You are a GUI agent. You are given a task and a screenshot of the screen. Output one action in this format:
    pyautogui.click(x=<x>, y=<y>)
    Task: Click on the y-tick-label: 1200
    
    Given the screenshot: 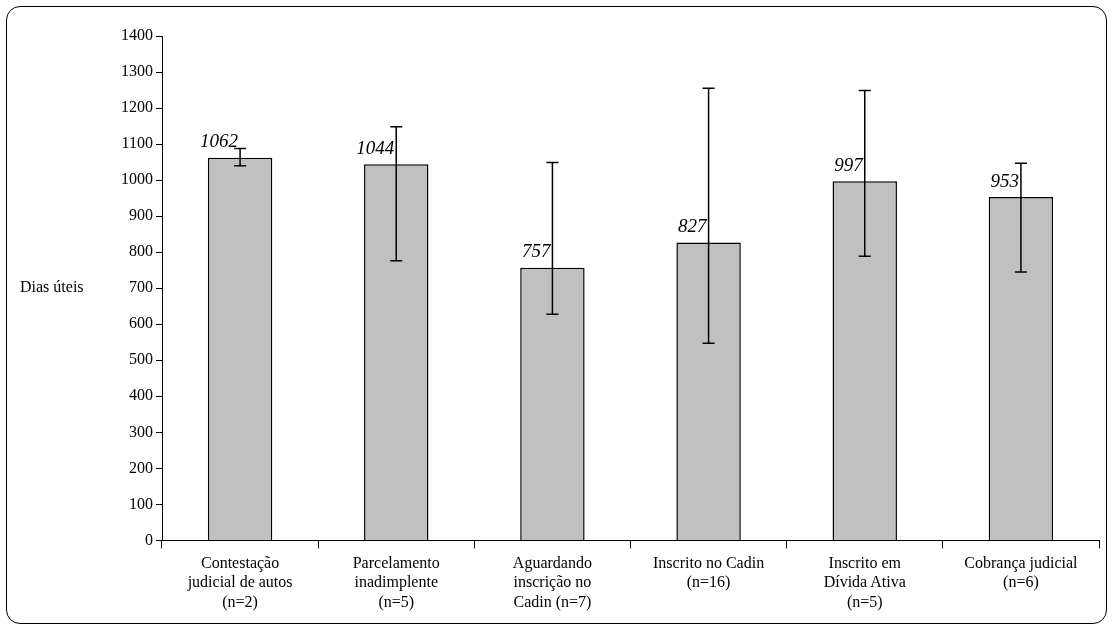 What is the action you would take?
    pyautogui.click(x=137, y=107)
    